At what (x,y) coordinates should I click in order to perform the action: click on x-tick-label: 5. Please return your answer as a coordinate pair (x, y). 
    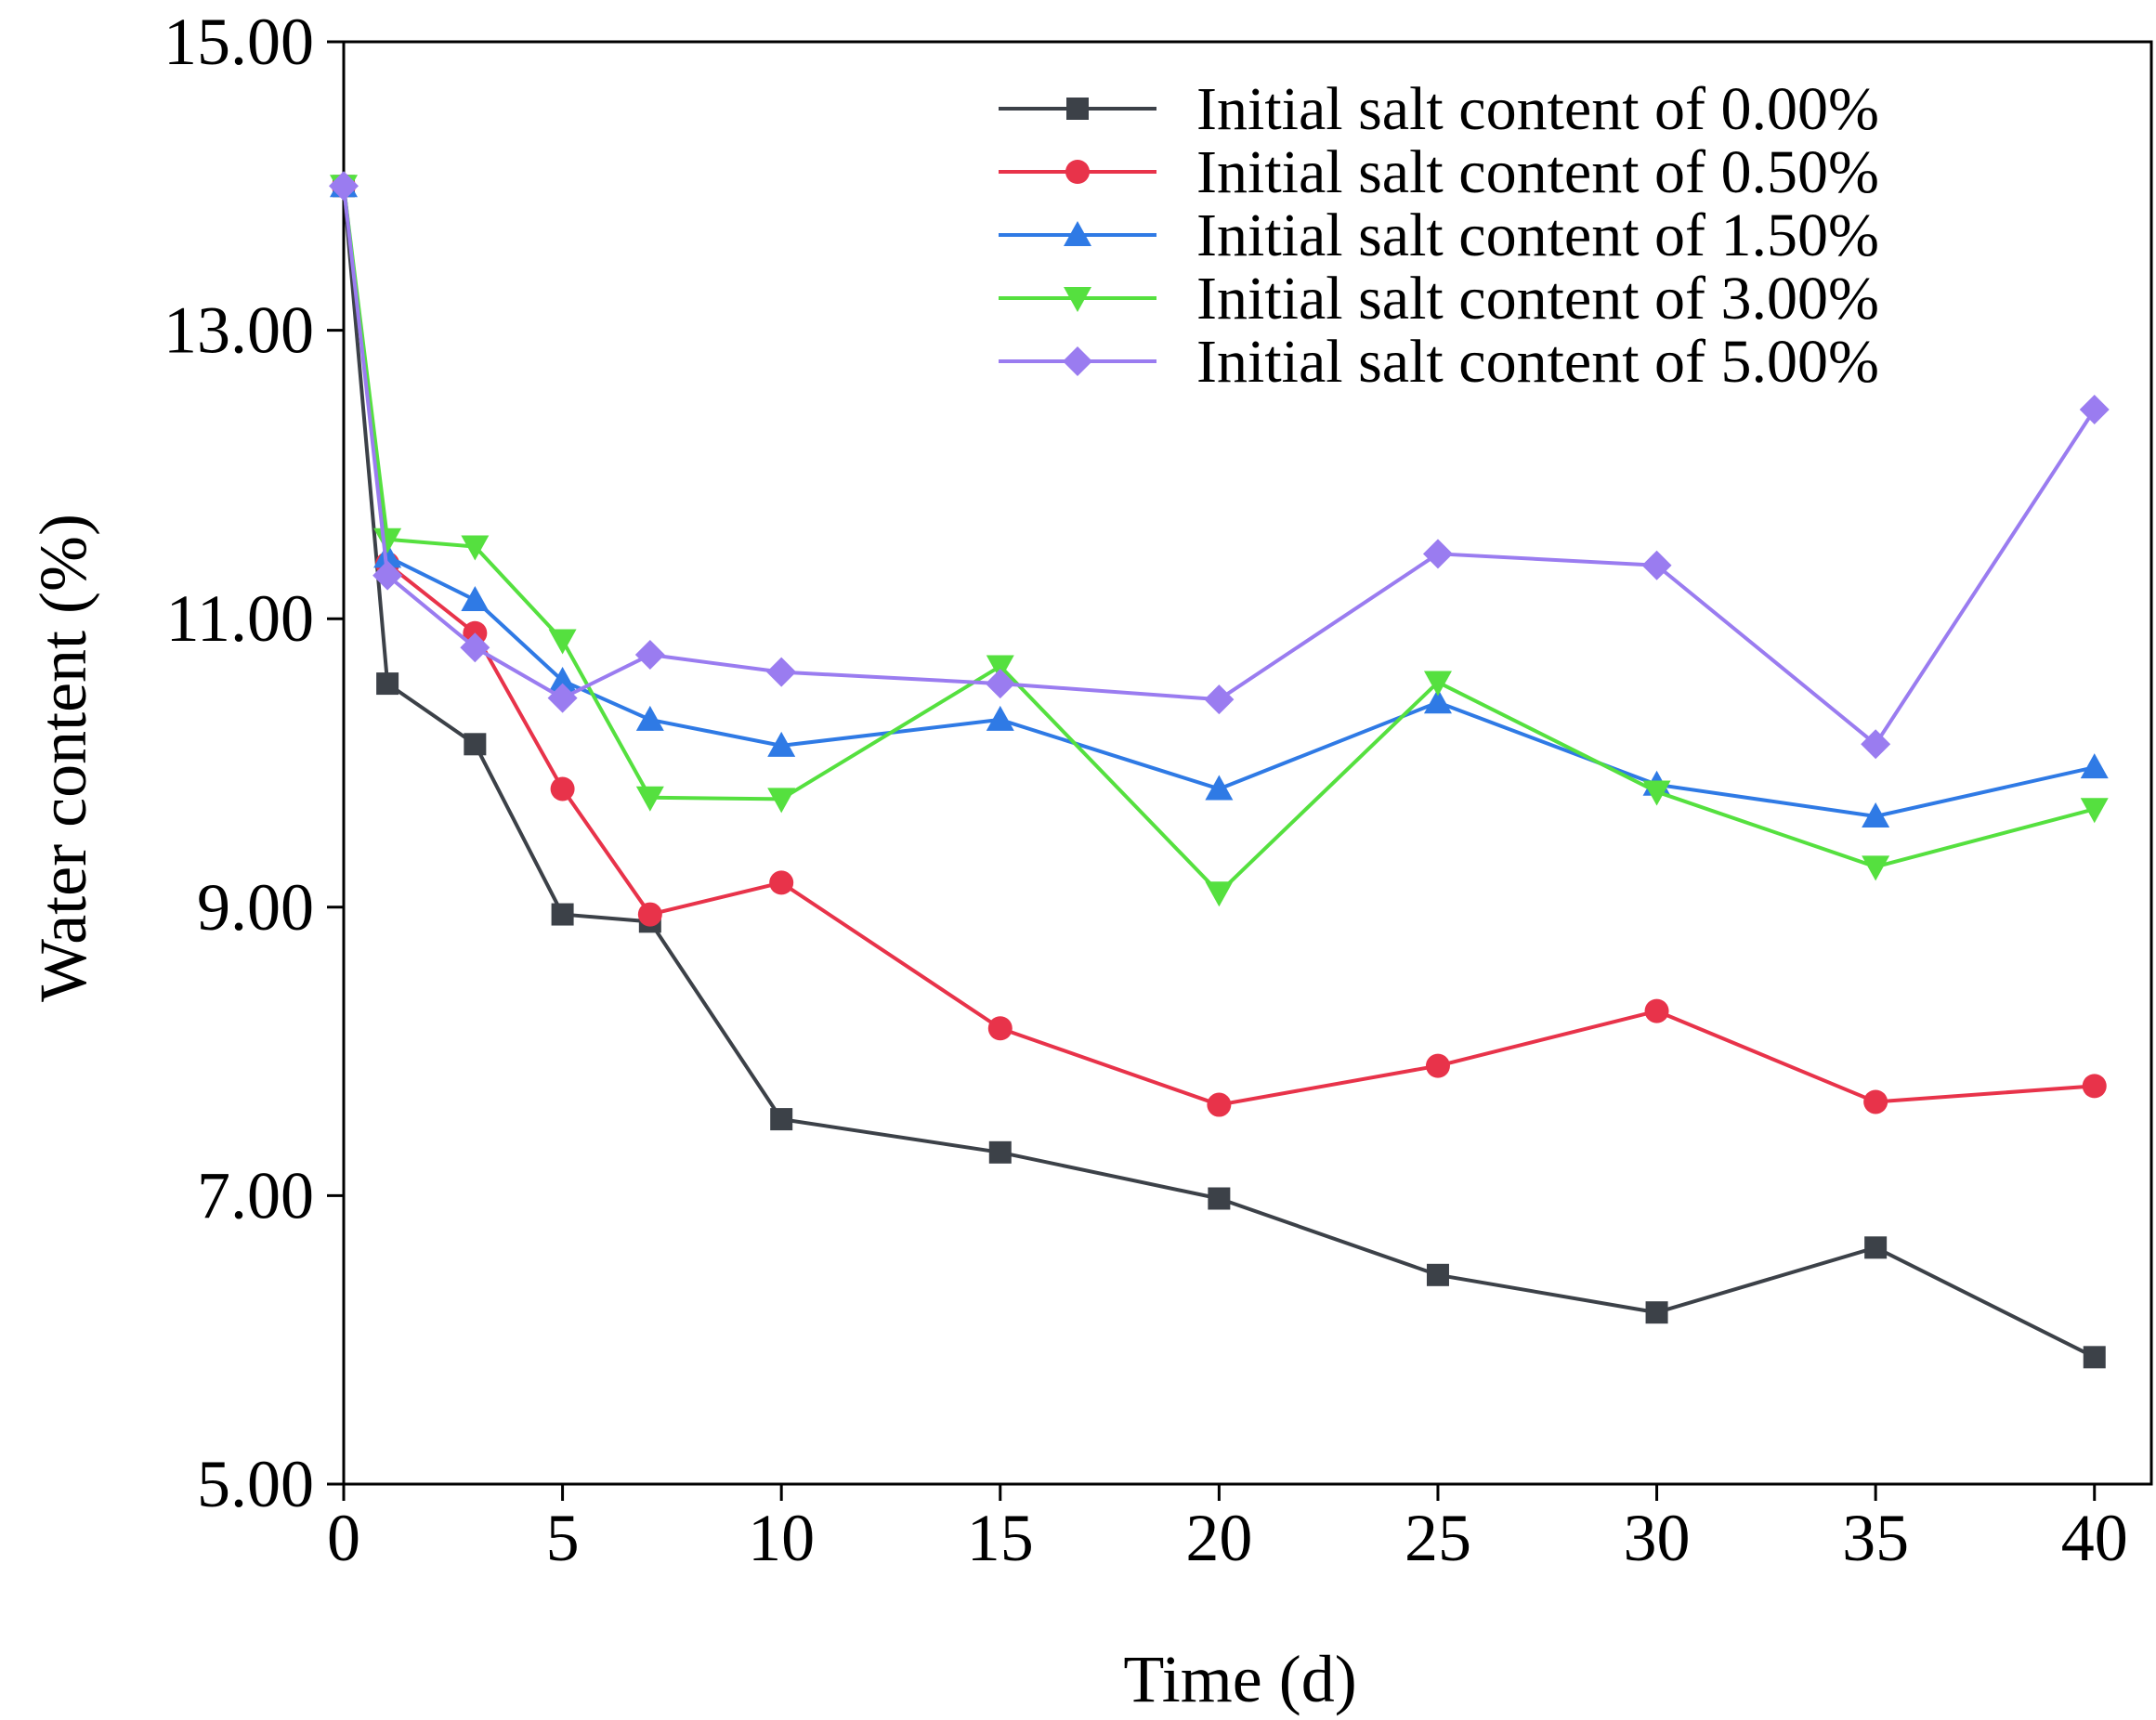
    Looking at the image, I should click on (563, 1538).